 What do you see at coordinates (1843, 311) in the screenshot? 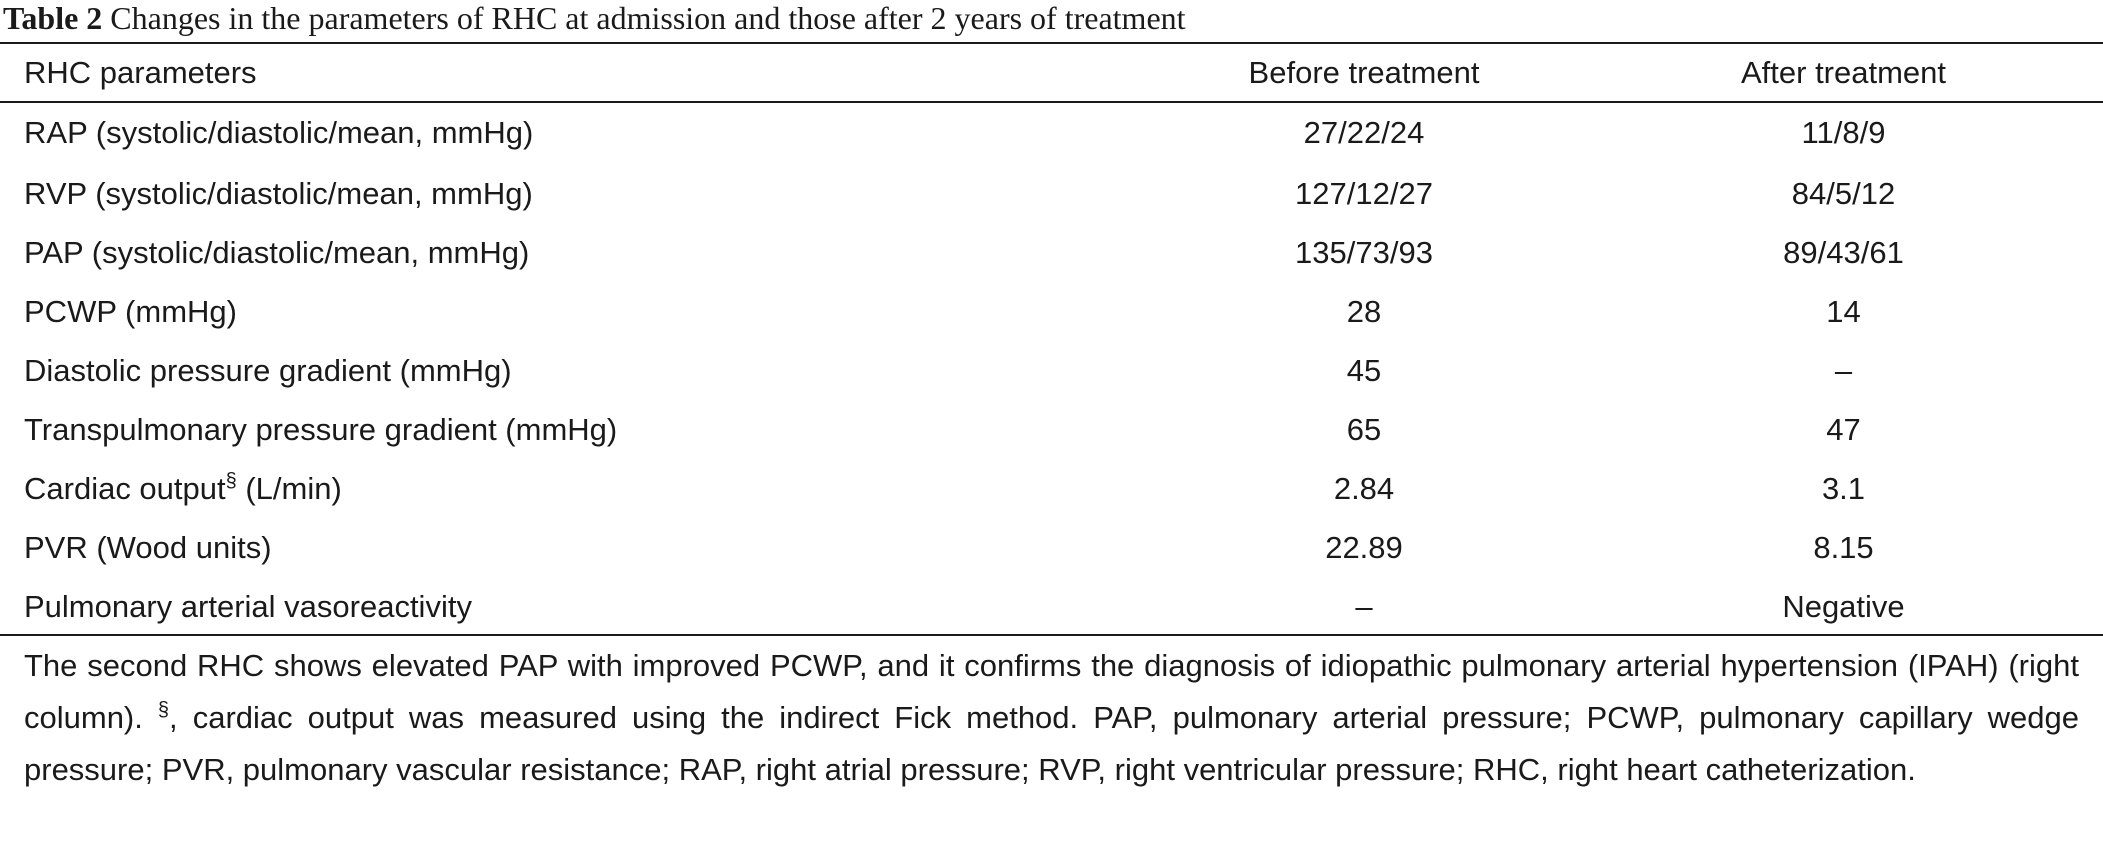
I see `row-after-value: 14` at bounding box center [1843, 311].